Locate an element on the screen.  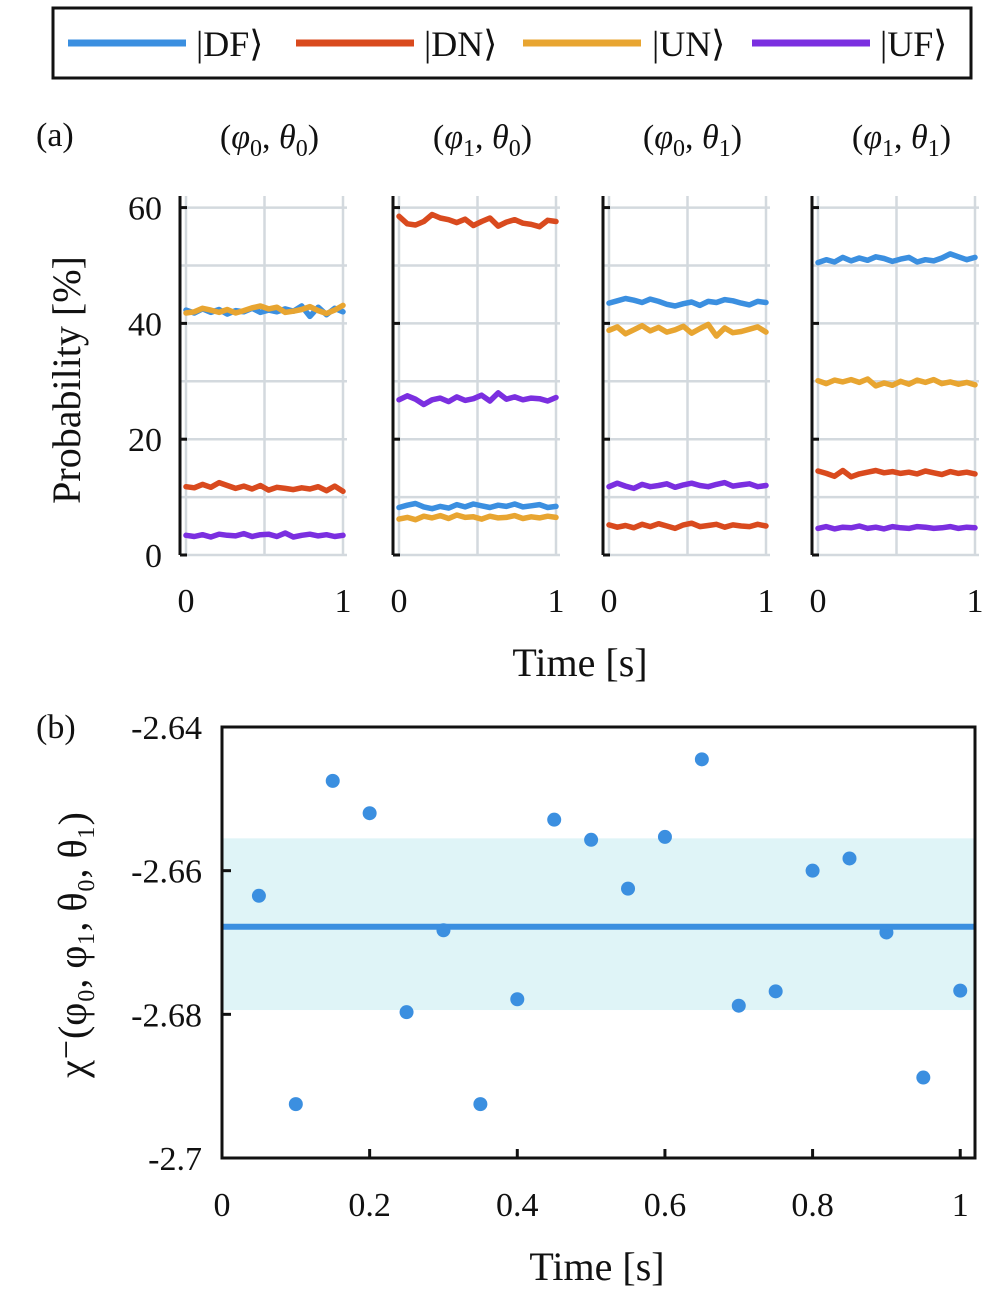
x-tick-label: 0.2 is located at coordinates (369, 1205).